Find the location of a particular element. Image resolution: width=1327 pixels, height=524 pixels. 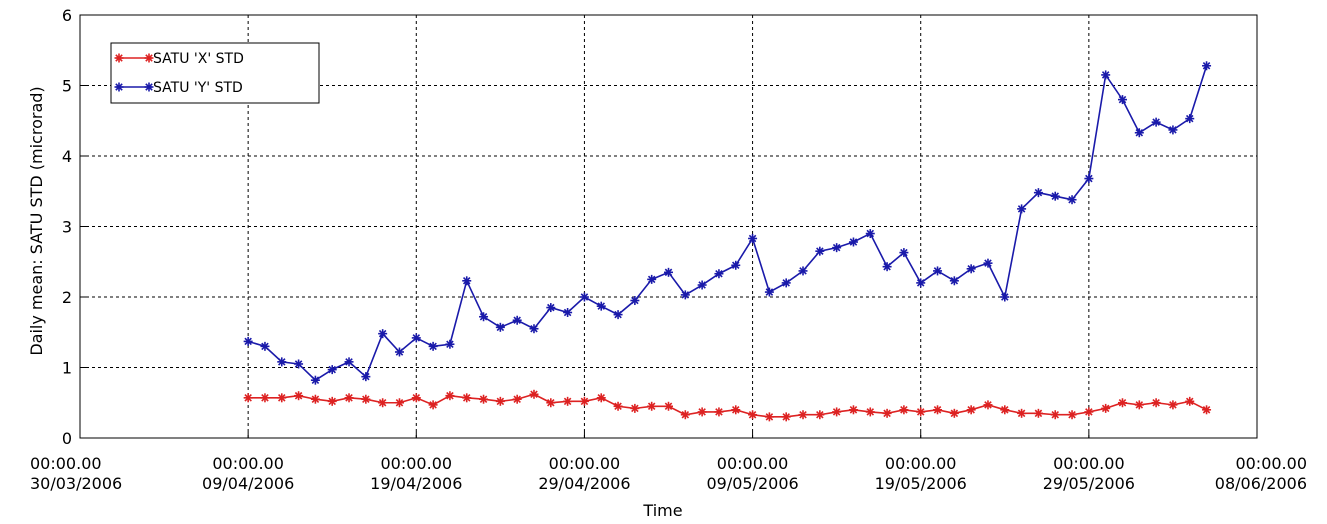

legend-box is located at coordinates (215, 73).